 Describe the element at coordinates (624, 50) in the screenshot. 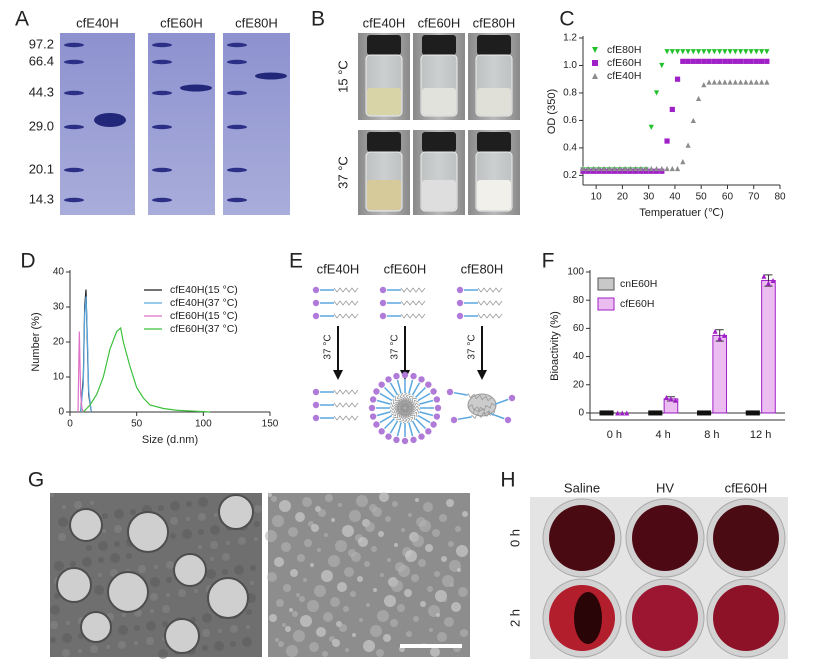

I see `legend-label: cfE80H` at that location.